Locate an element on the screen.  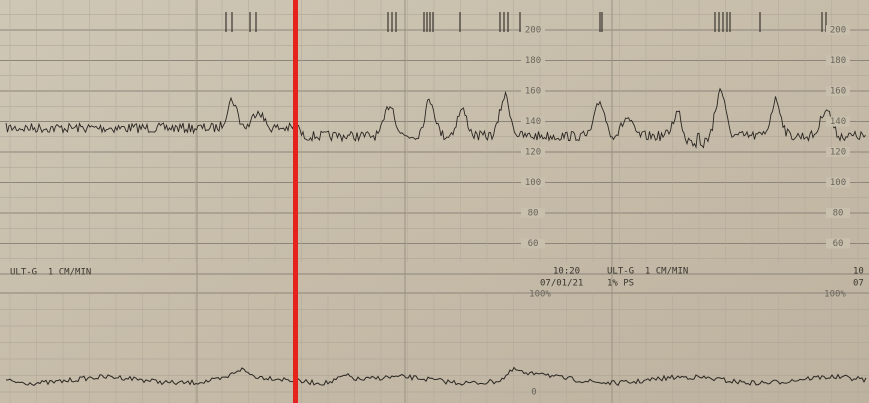
toco-trace is located at coordinates (436, 376).